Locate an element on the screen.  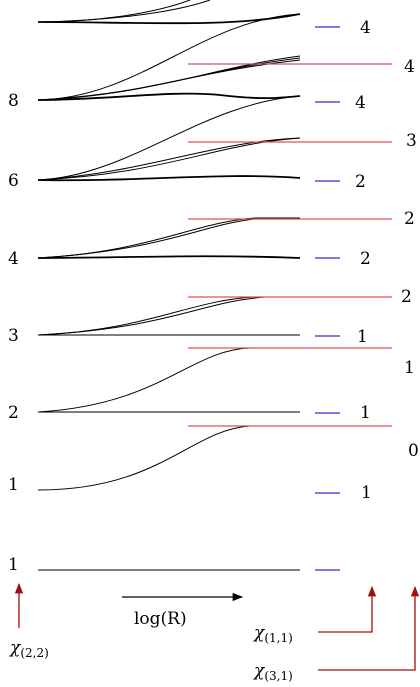
chi11-arrow is located at coordinates (347, 609).